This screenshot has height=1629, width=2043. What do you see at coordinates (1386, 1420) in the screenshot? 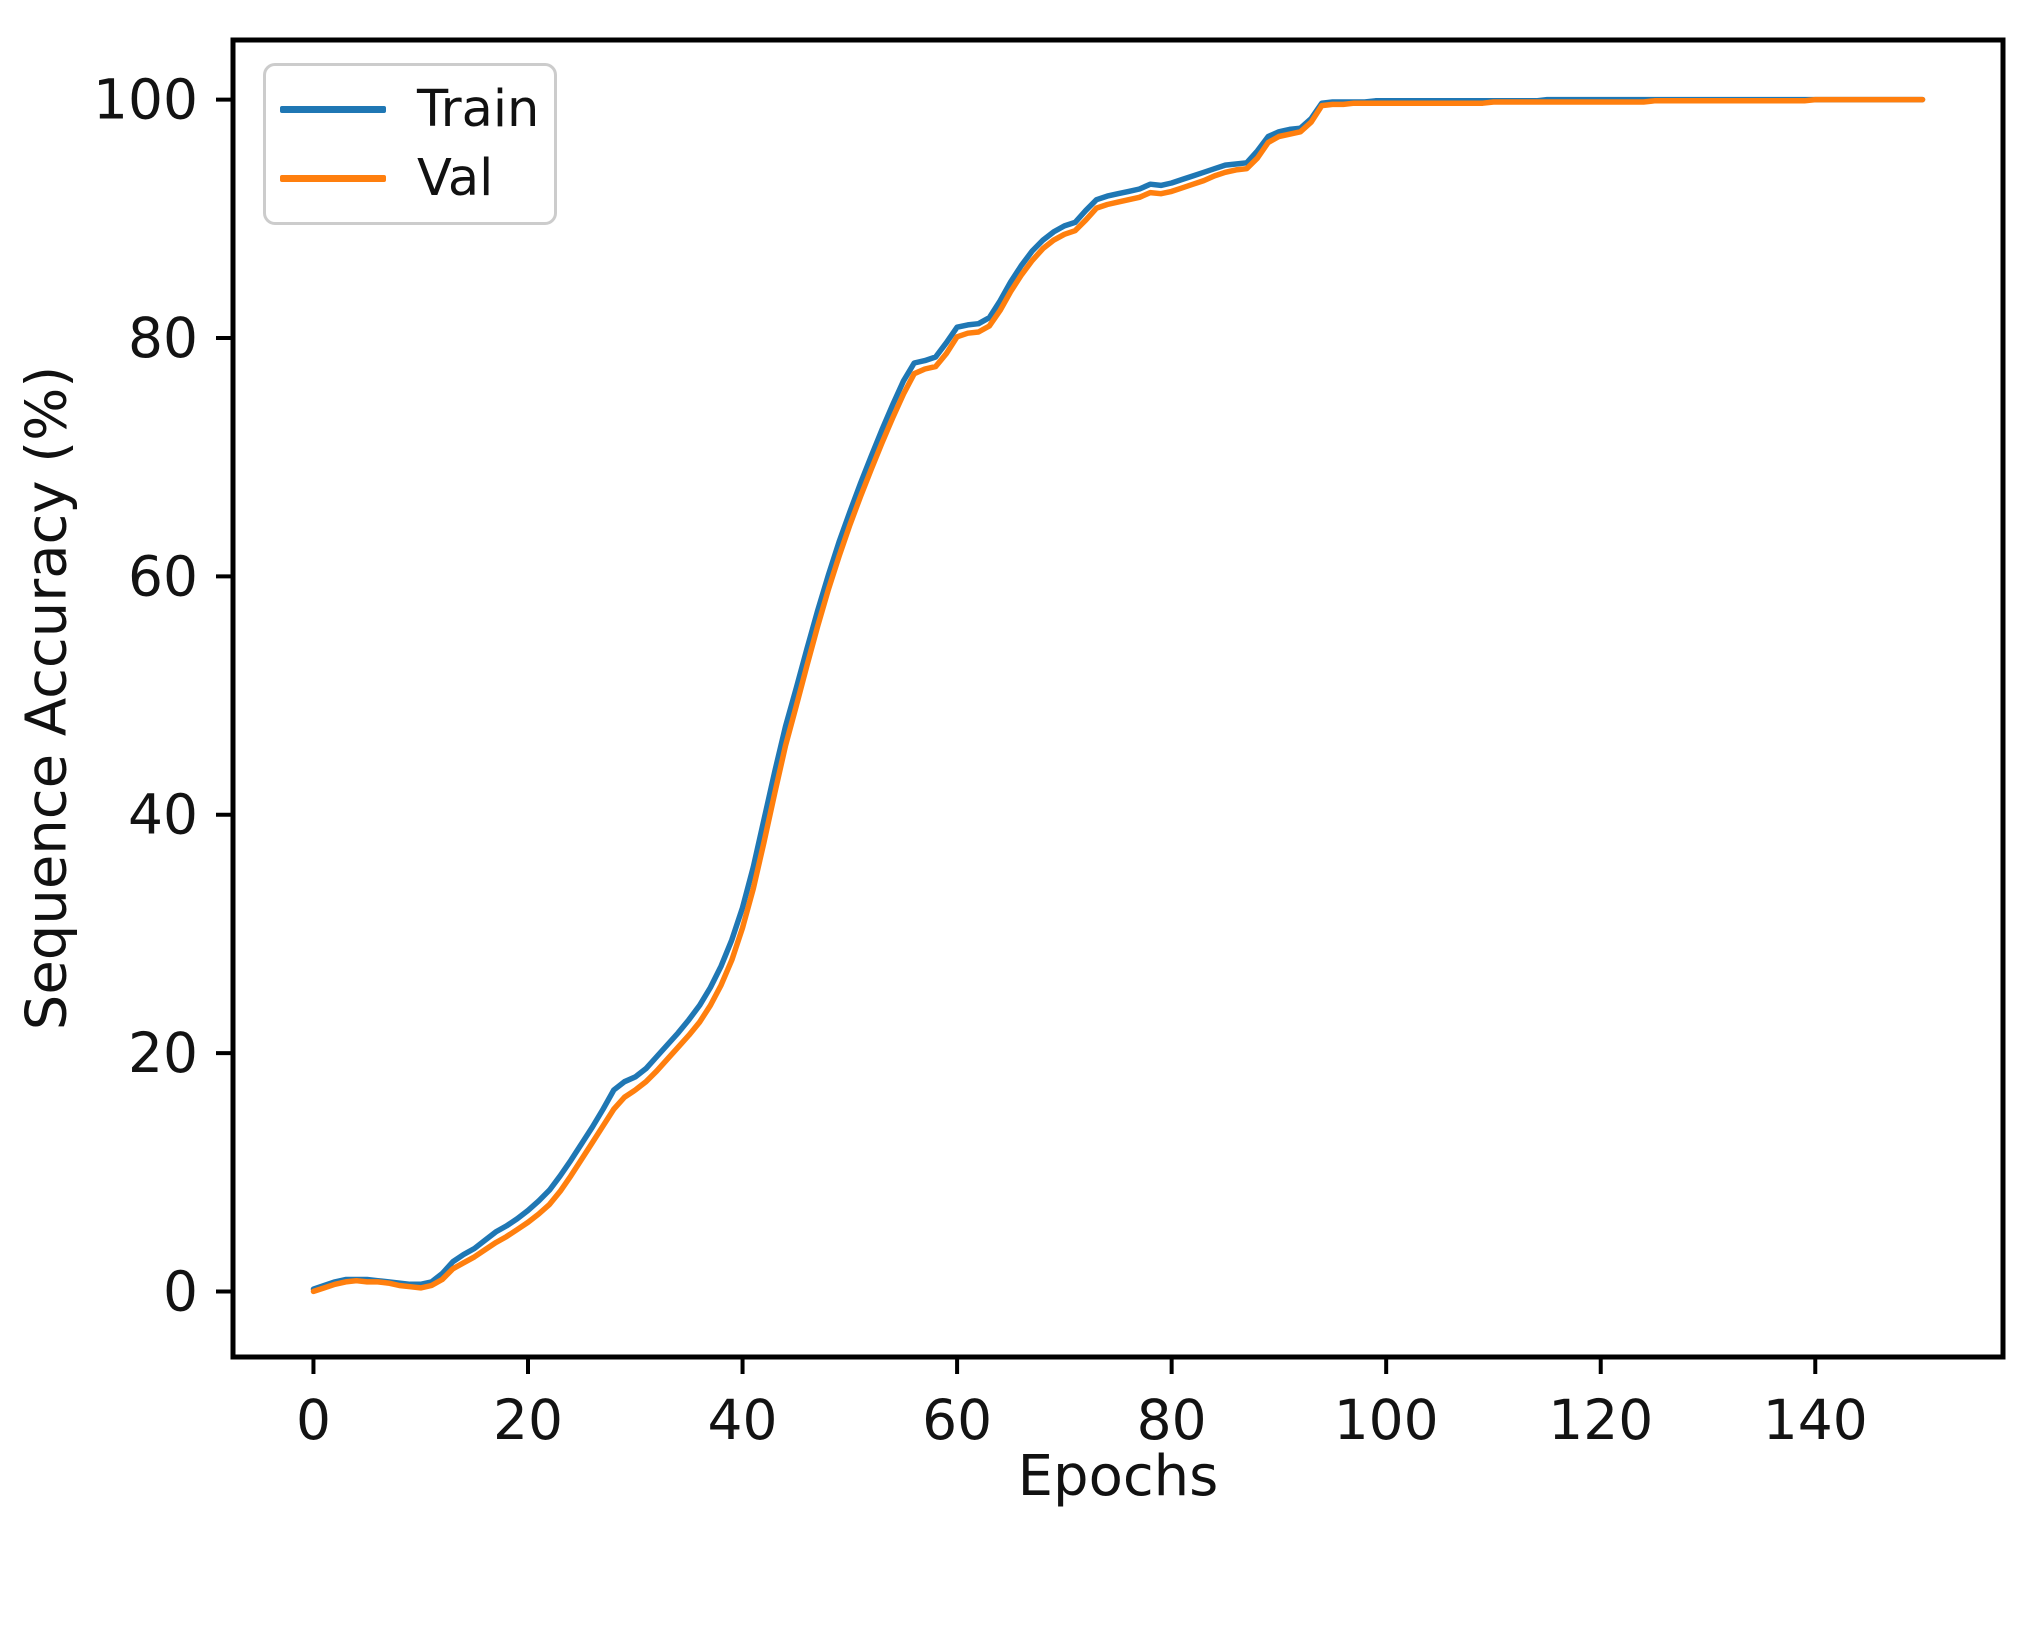
I see `x-tick-label: 100` at bounding box center [1386, 1420].